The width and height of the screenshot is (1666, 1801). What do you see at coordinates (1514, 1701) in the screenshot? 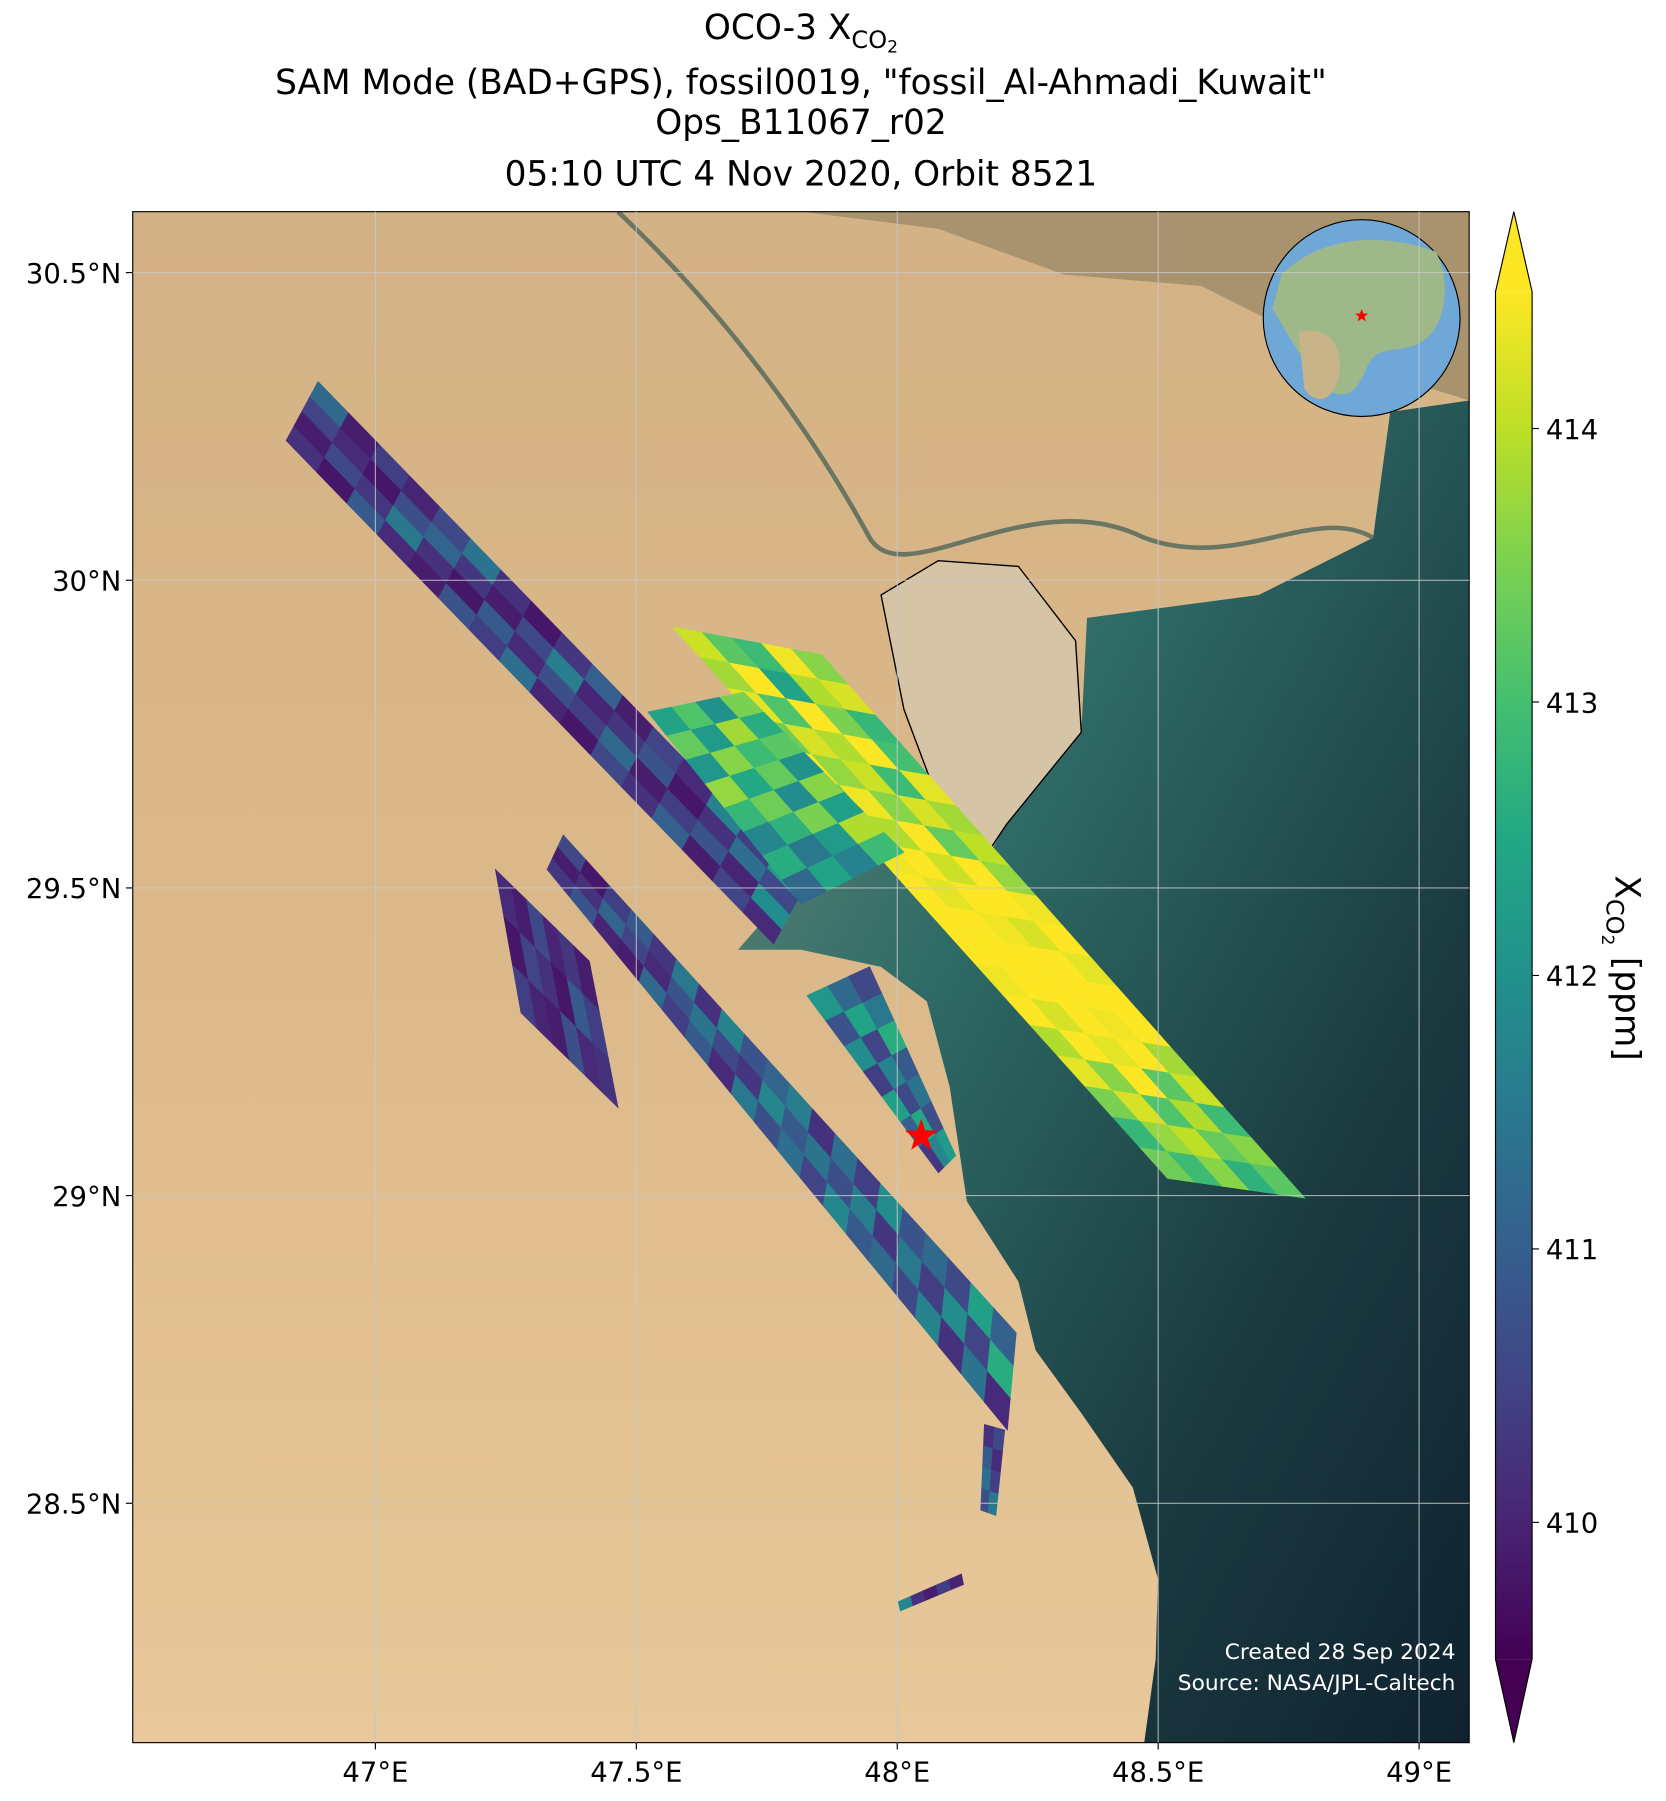
I see `colorbar-under` at bounding box center [1514, 1701].